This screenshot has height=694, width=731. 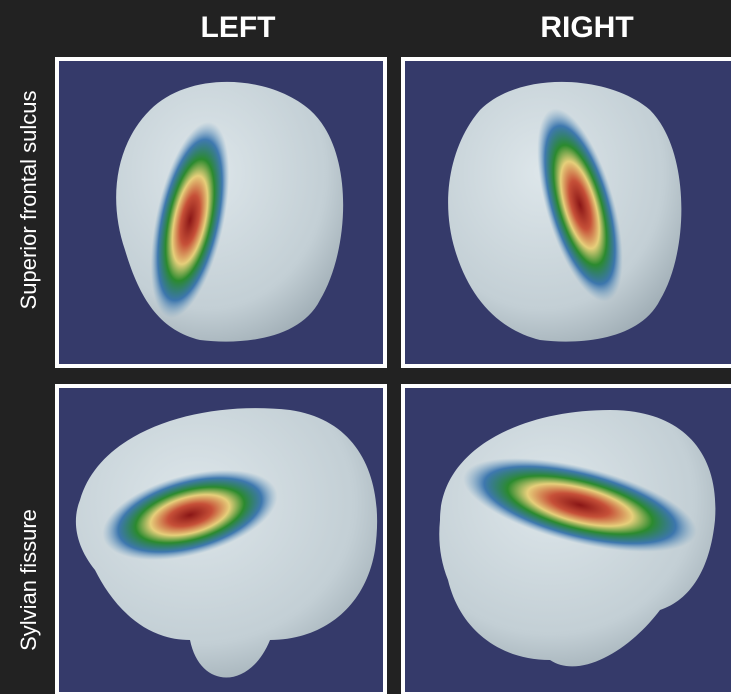 I want to click on row-label: Sylvian fissure, so click(x=28, y=580).